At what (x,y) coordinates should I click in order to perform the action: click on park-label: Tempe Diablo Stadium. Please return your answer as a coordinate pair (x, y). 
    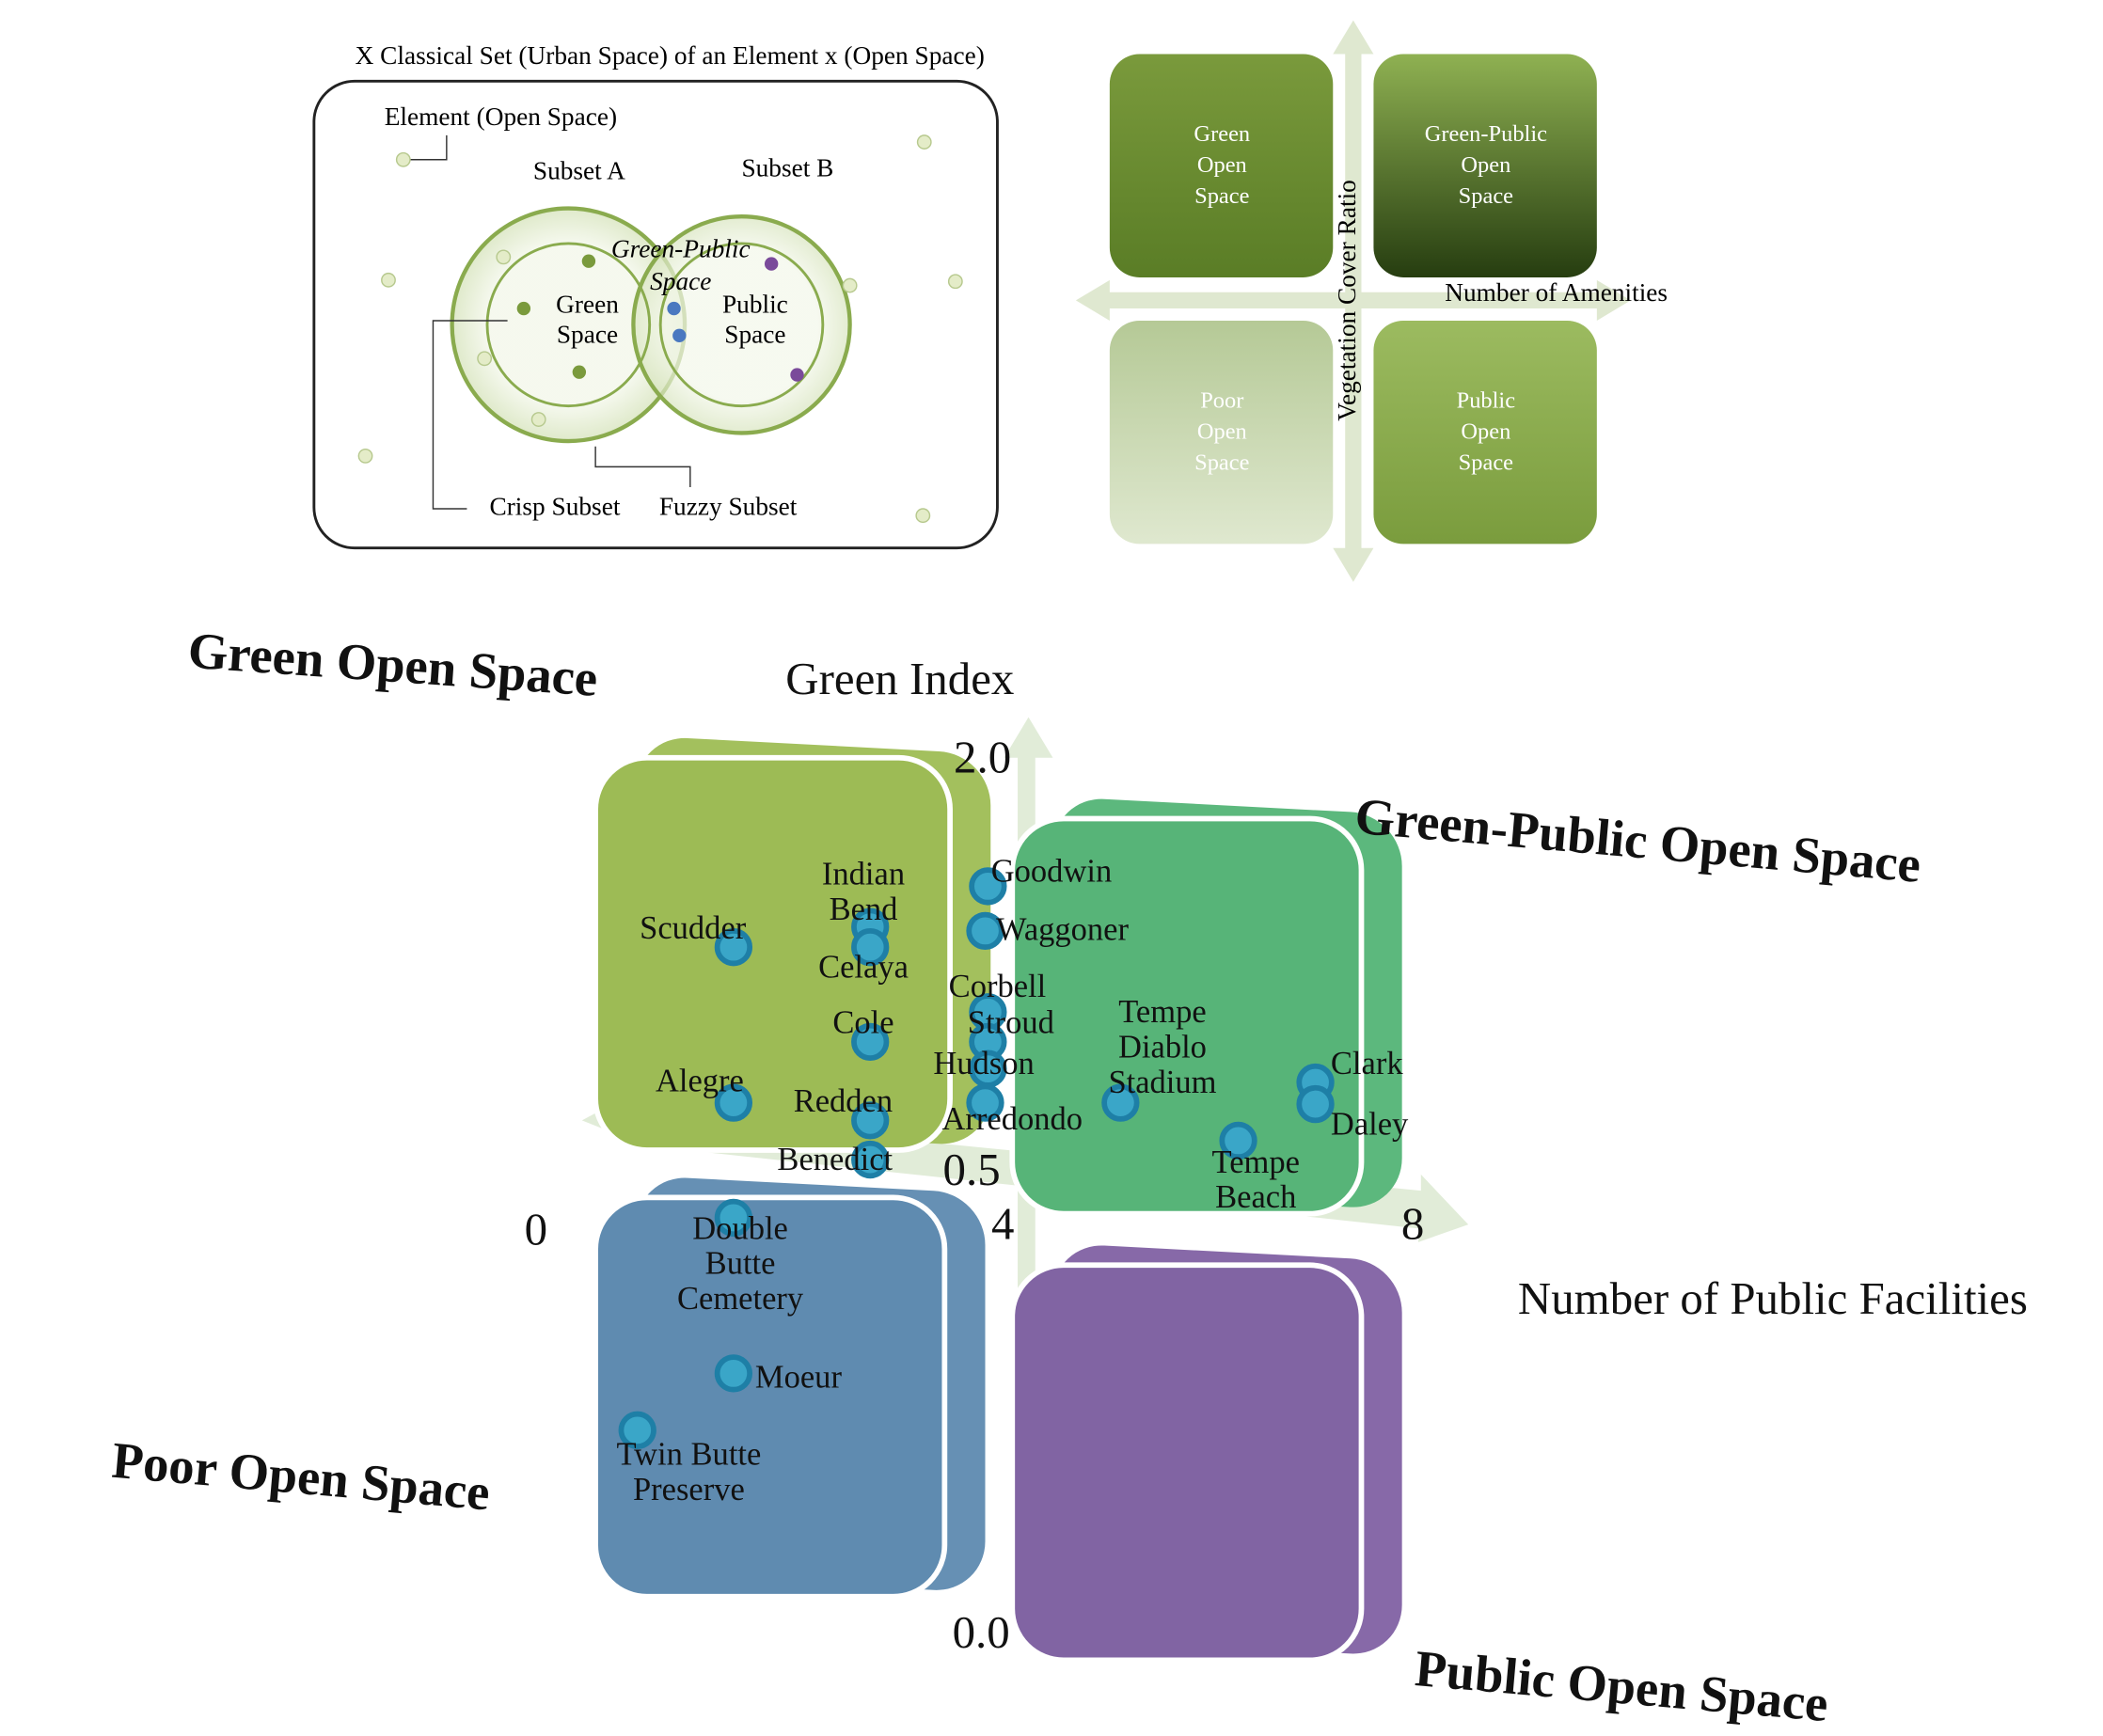
    Looking at the image, I should click on (1162, 1047).